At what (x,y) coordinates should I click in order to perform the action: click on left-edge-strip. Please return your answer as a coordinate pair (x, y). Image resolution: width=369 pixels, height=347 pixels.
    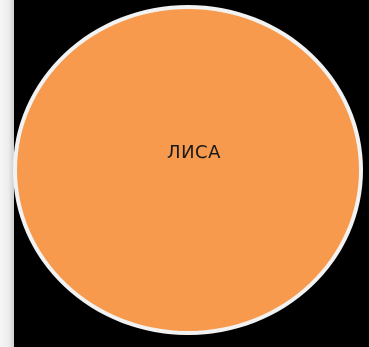
    Looking at the image, I should click on (7, 173).